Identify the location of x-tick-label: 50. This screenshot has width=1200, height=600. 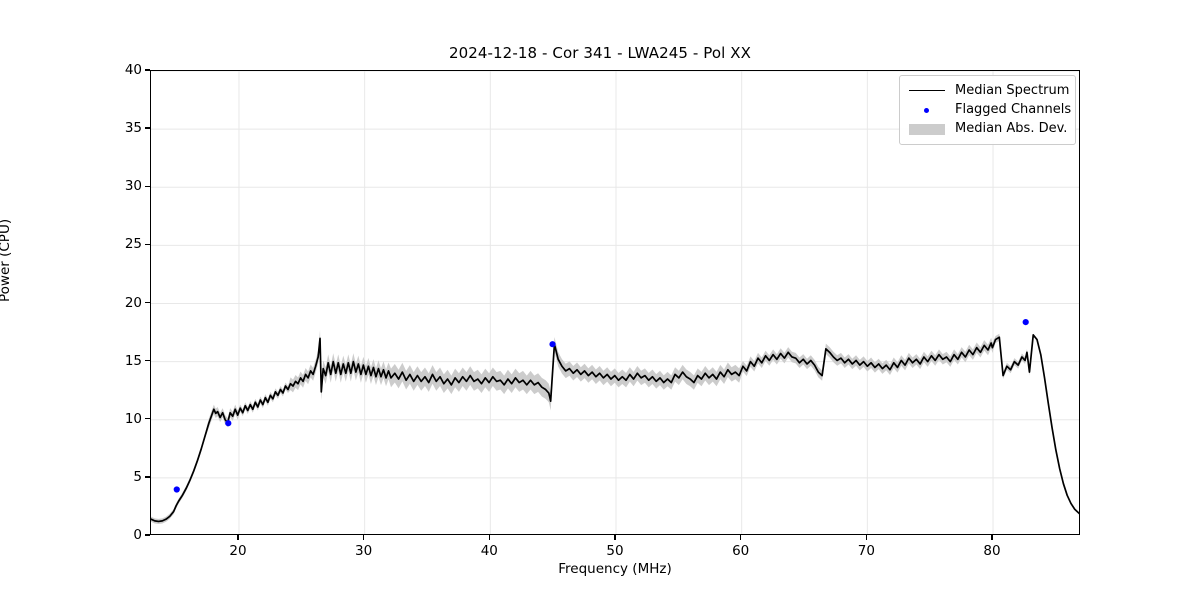
(615, 551).